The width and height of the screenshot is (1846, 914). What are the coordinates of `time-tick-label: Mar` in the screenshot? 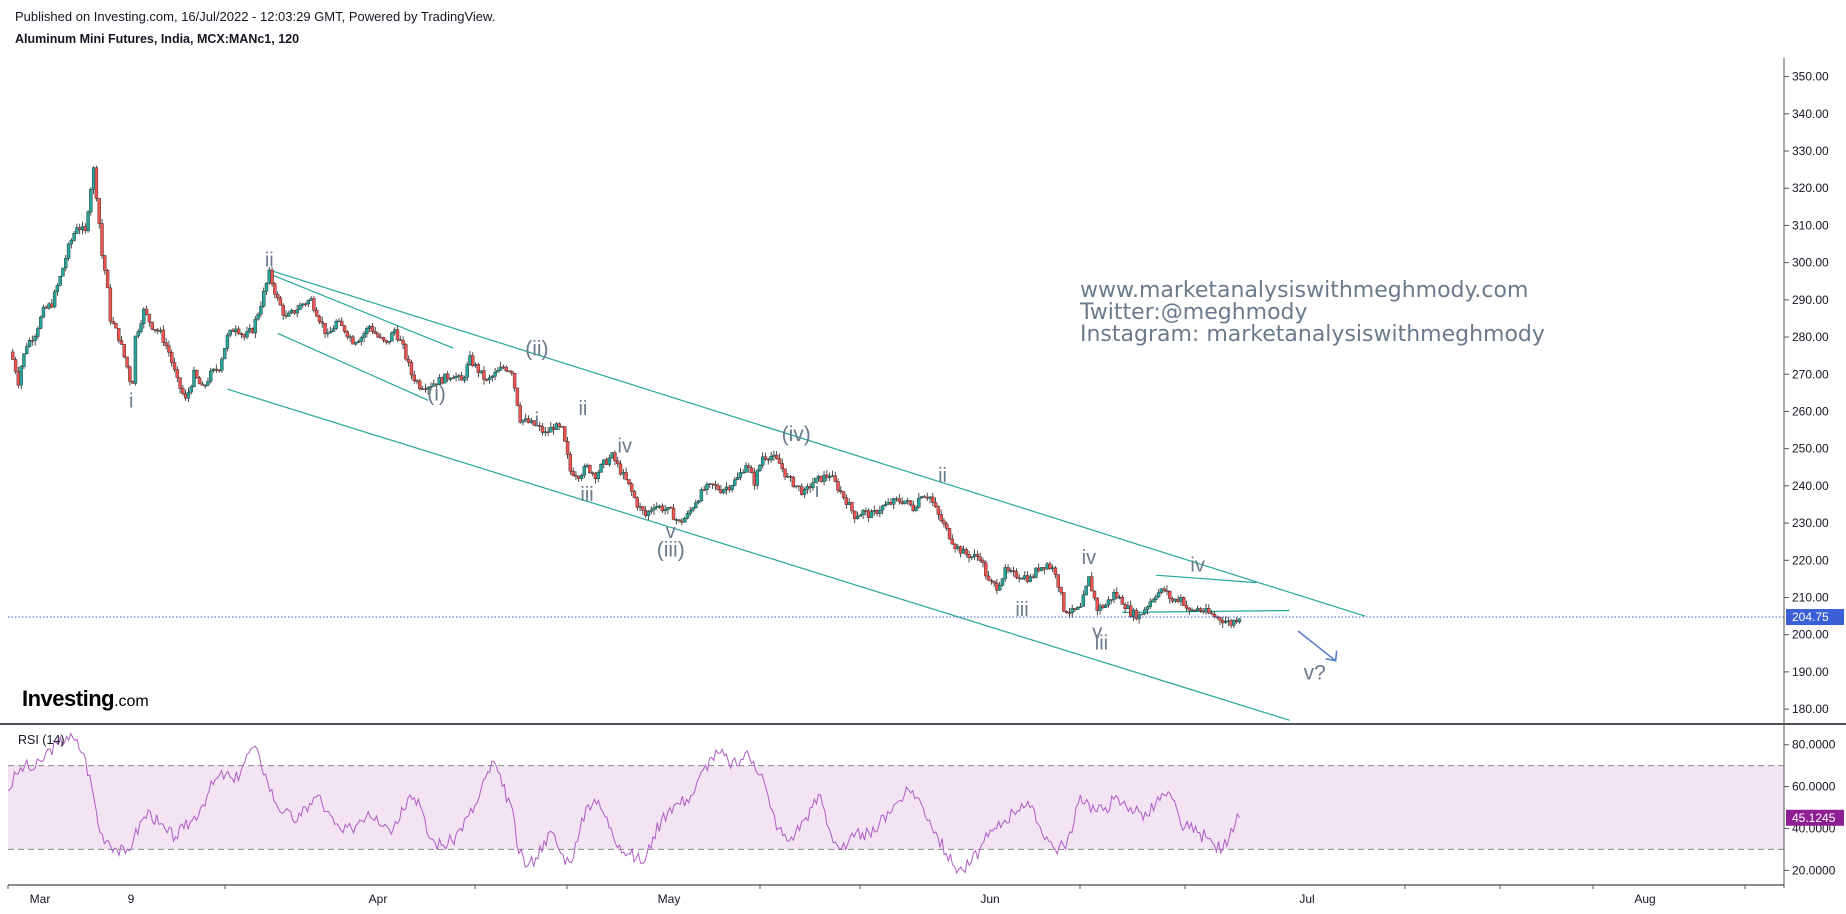 It's located at (40, 899).